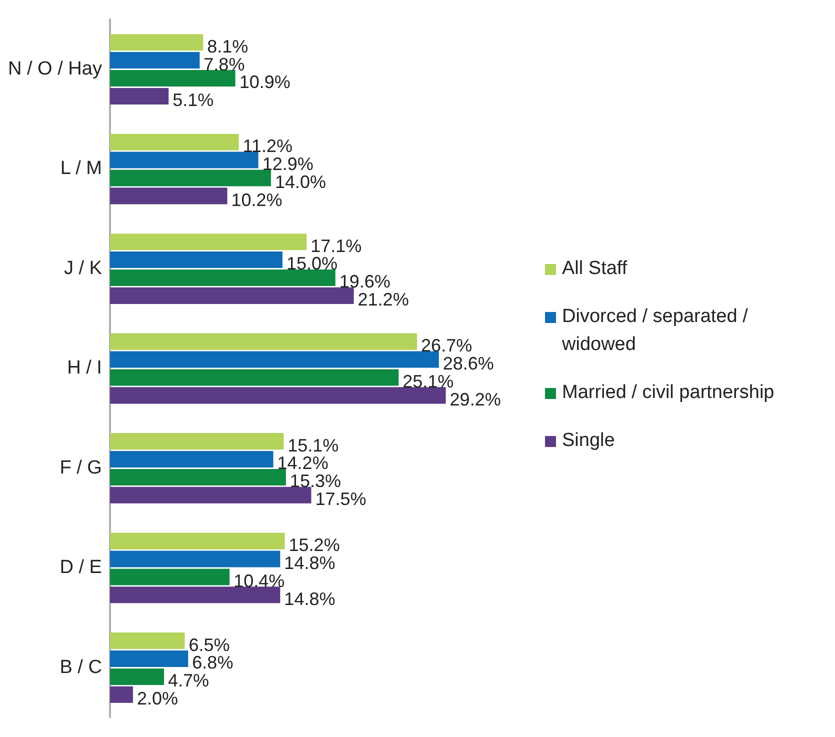 The width and height of the screenshot is (835, 737). Describe the element at coordinates (446, 346) in the screenshot. I see `data-label: 26.7%` at that location.